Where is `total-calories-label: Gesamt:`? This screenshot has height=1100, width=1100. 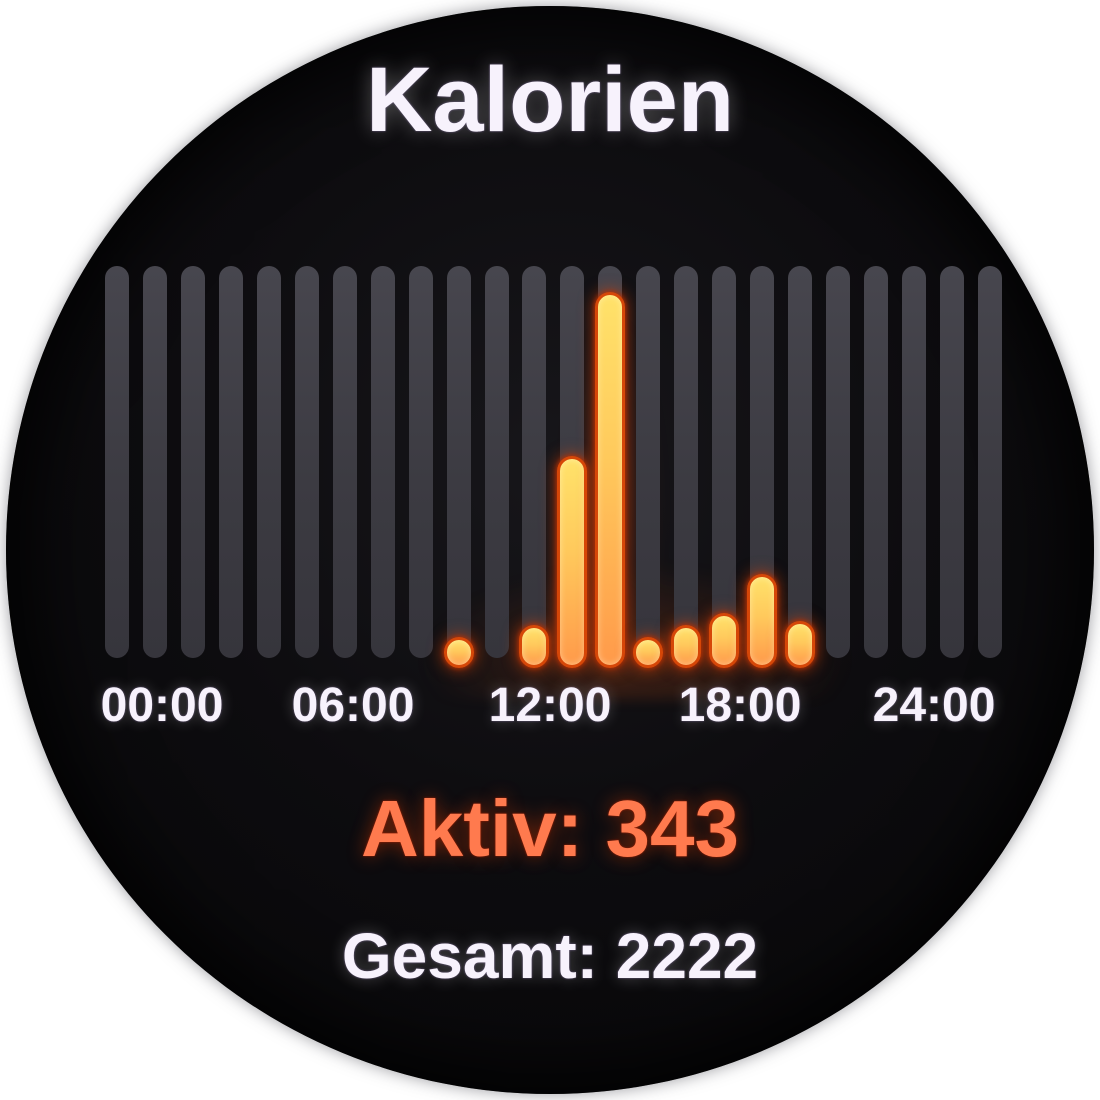 total-calories-label: Gesamt: is located at coordinates (469, 956).